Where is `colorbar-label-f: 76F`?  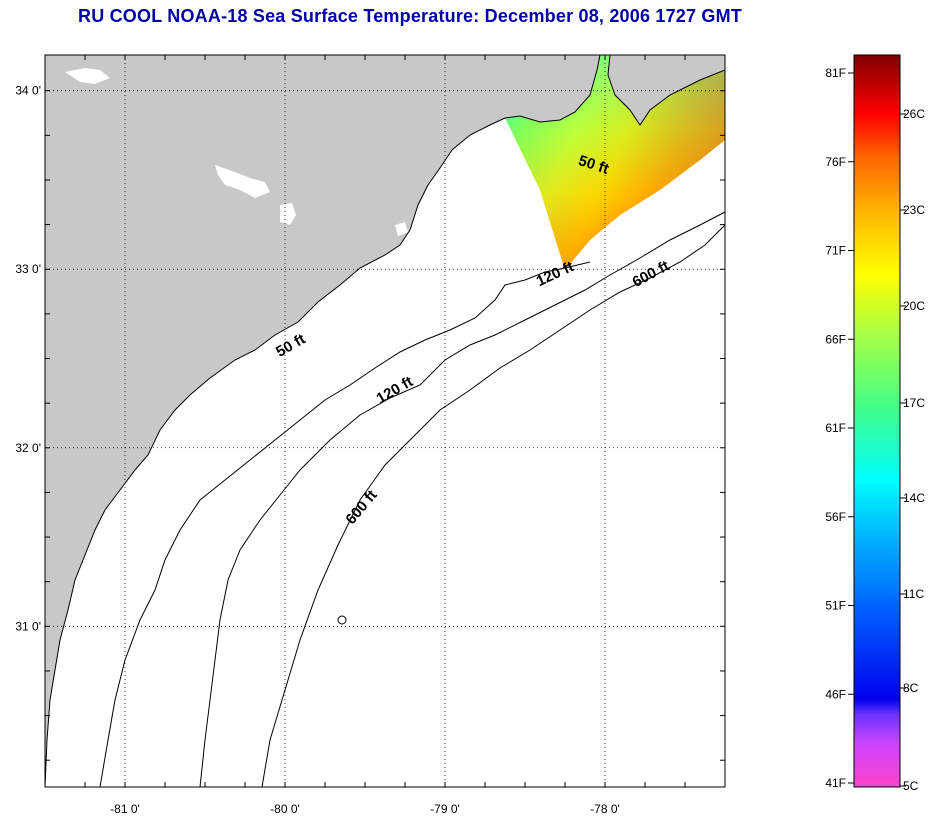
colorbar-label-f: 76F is located at coordinates (835, 162).